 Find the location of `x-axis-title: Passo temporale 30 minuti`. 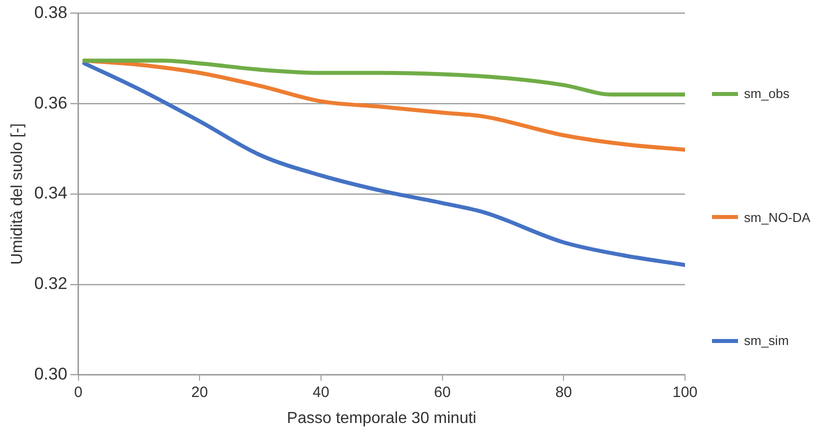

x-axis-title: Passo temporale 30 minuti is located at coordinates (381, 418).